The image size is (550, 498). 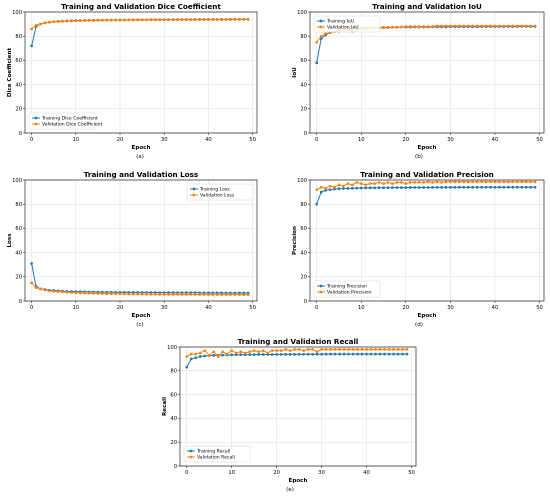 What do you see at coordinates (140, 24) in the screenshot?
I see `series-validation` at bounding box center [140, 24].